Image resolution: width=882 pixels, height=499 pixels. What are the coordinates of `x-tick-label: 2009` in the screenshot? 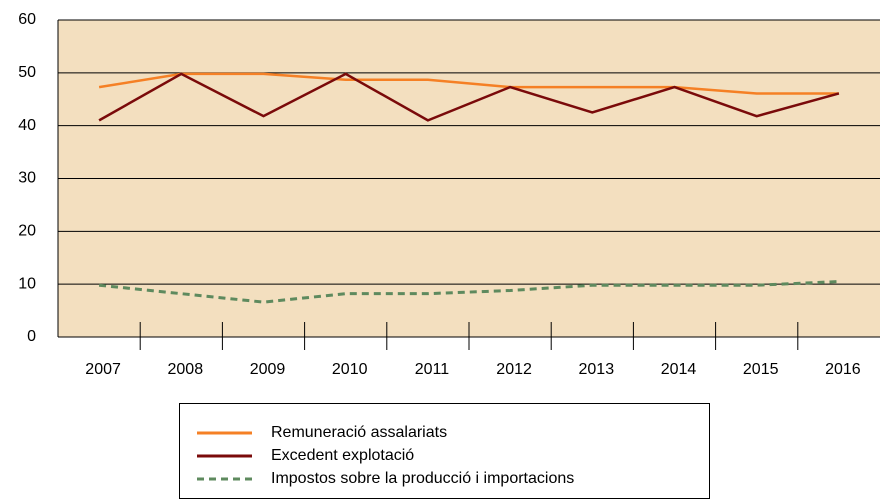 It's located at (268, 369).